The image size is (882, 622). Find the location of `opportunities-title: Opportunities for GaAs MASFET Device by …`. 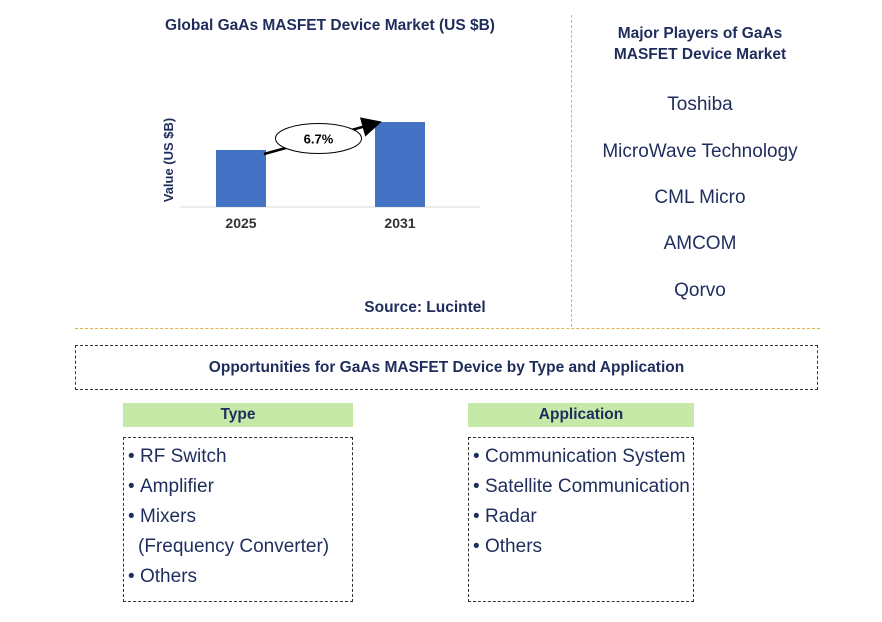

opportunities-title: Opportunities for GaAs MASFET Device by … is located at coordinates (446, 367).